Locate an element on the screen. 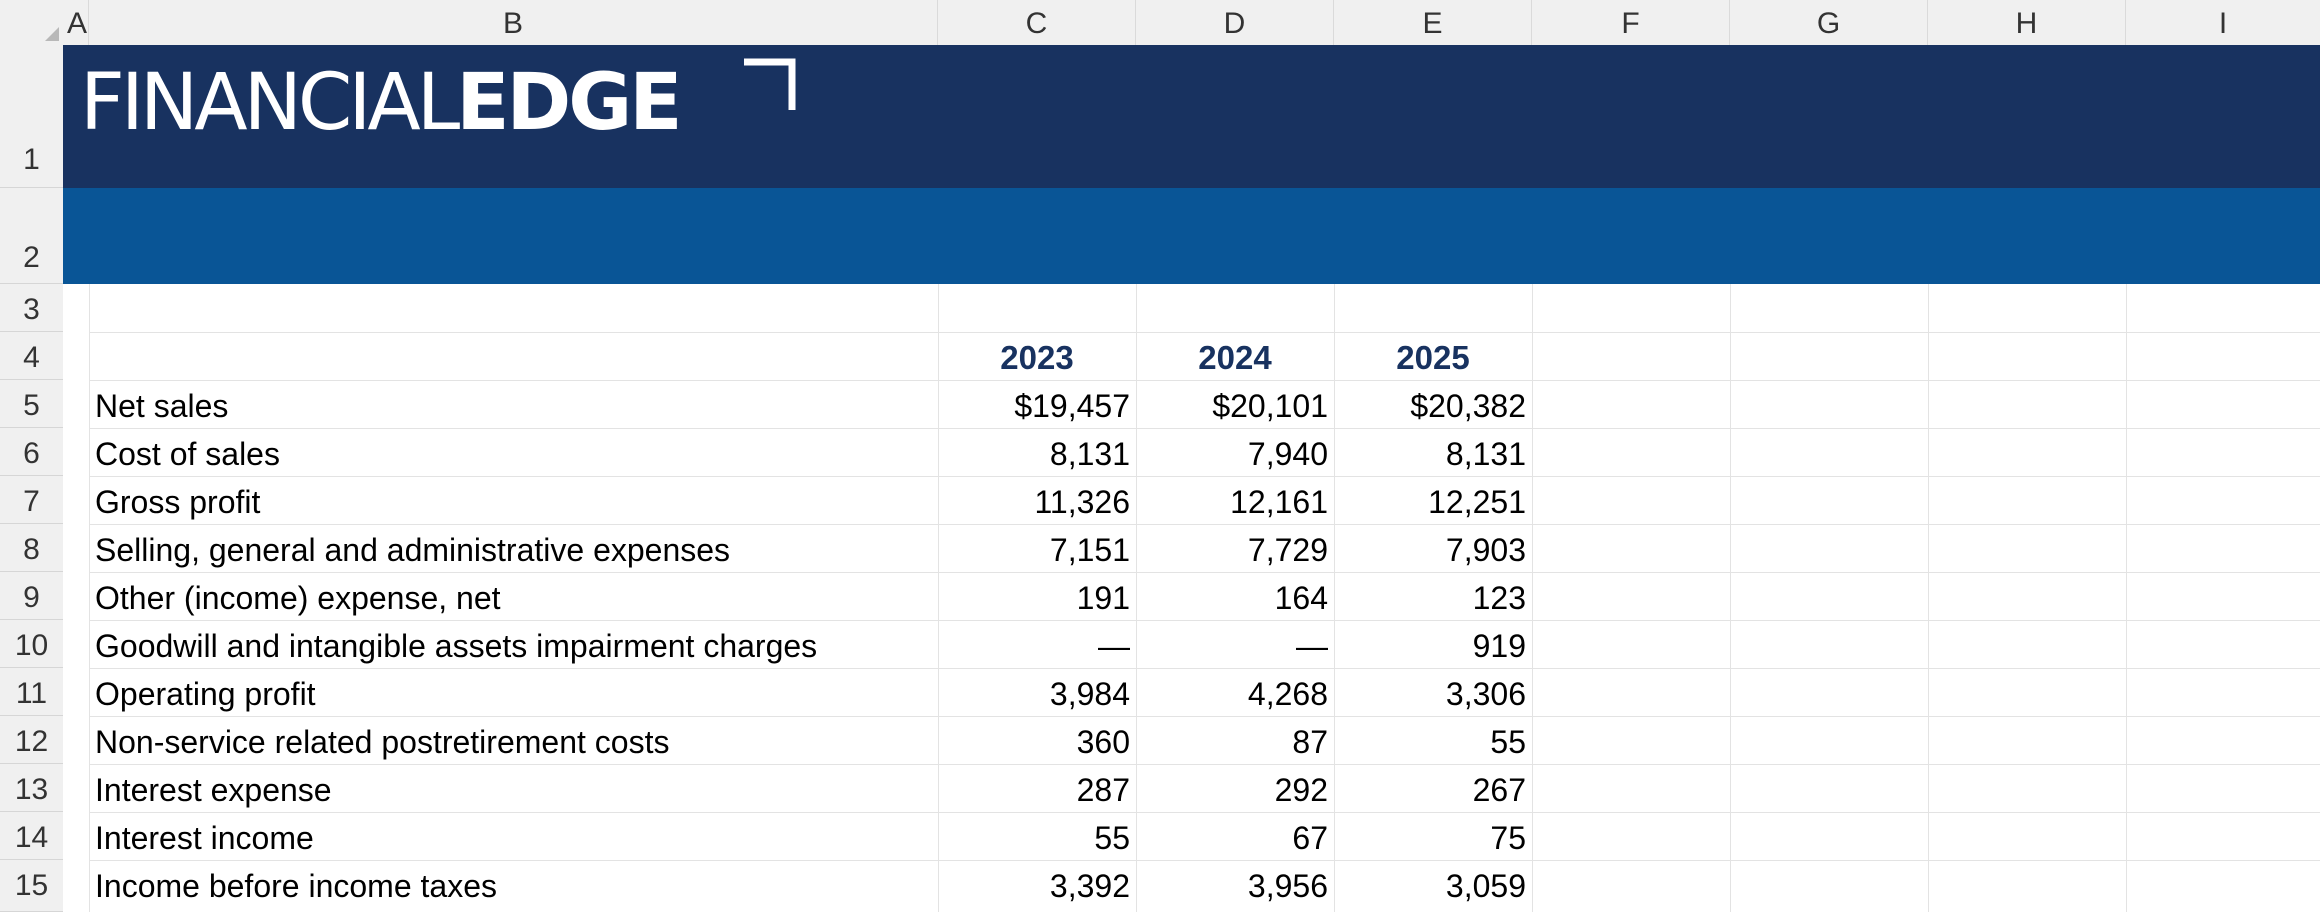 The width and height of the screenshot is (2320, 912). cell-value: 4,268 is located at coordinates (1287, 694).